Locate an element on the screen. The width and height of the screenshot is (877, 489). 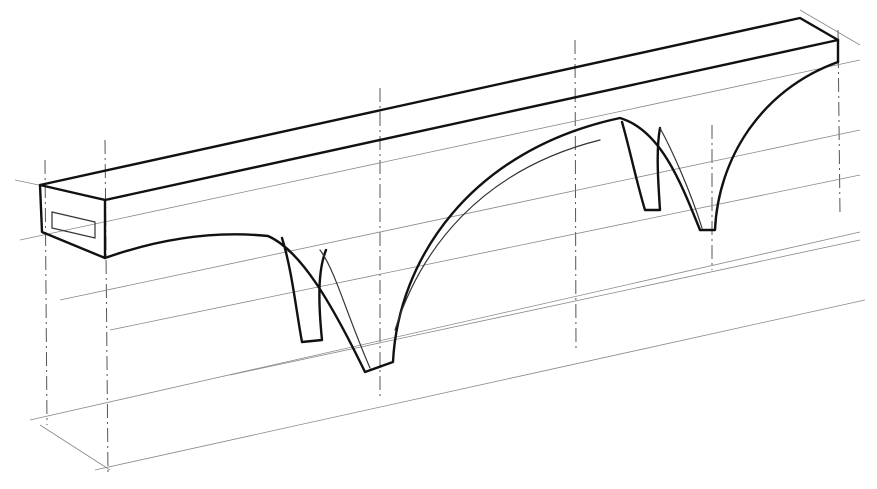
arch-hatch is located at coordinates (497, 235).